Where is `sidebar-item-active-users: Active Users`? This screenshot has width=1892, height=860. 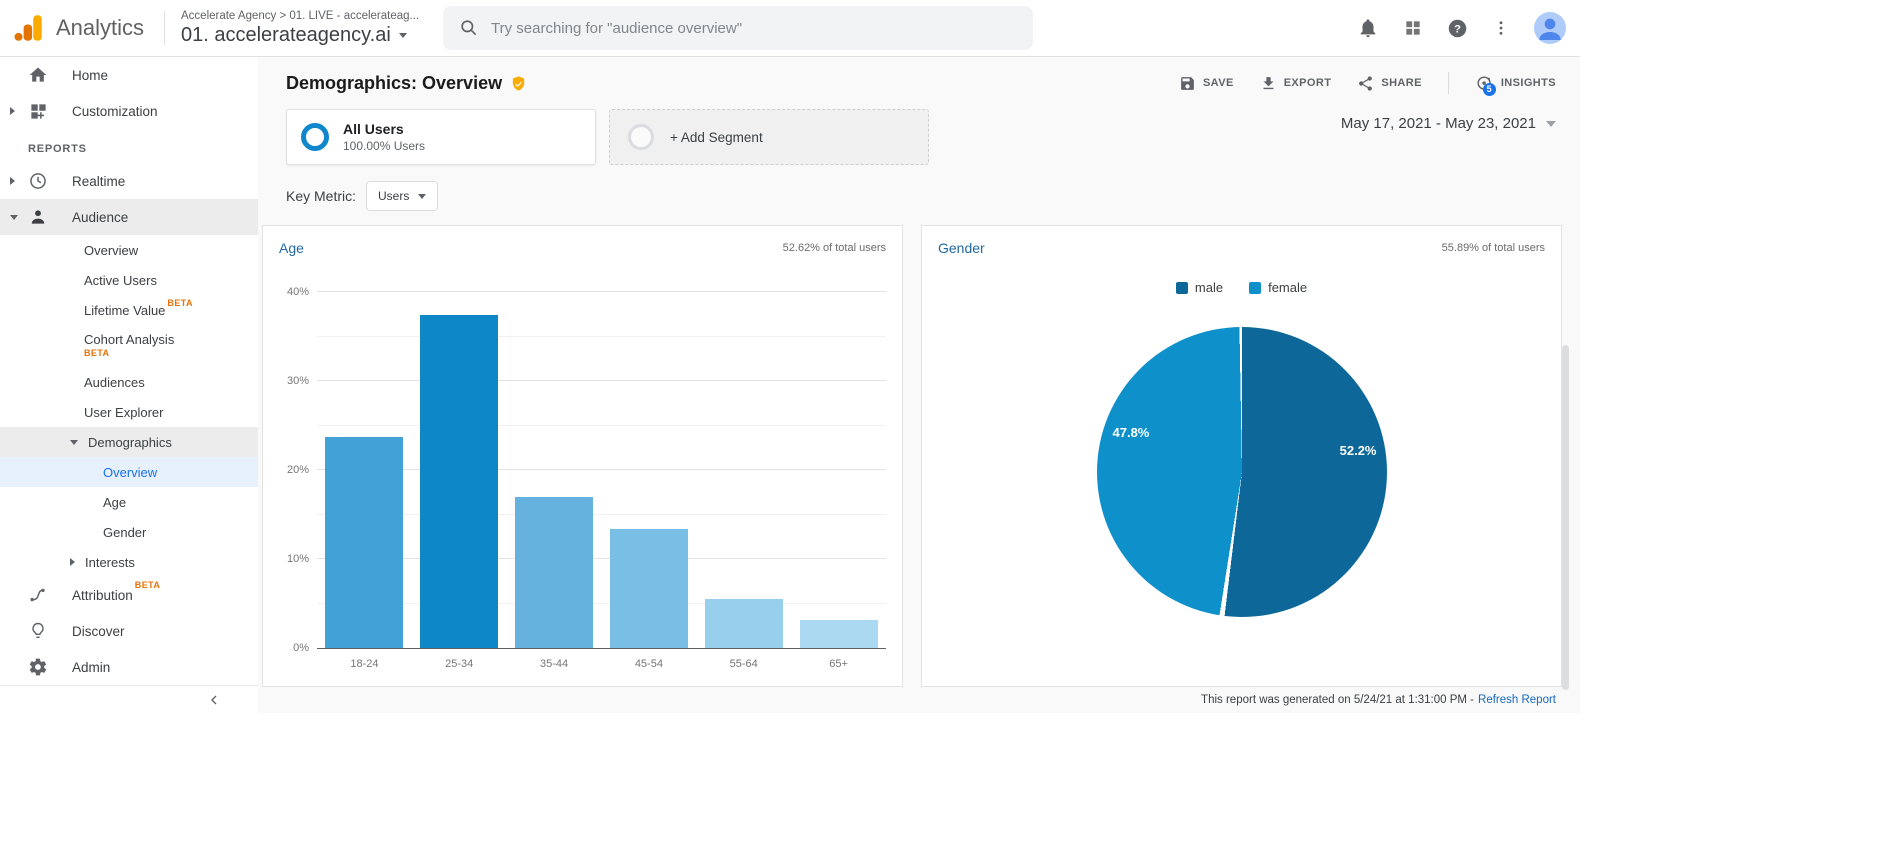 sidebar-item-active-users: Active Users is located at coordinates (129, 280).